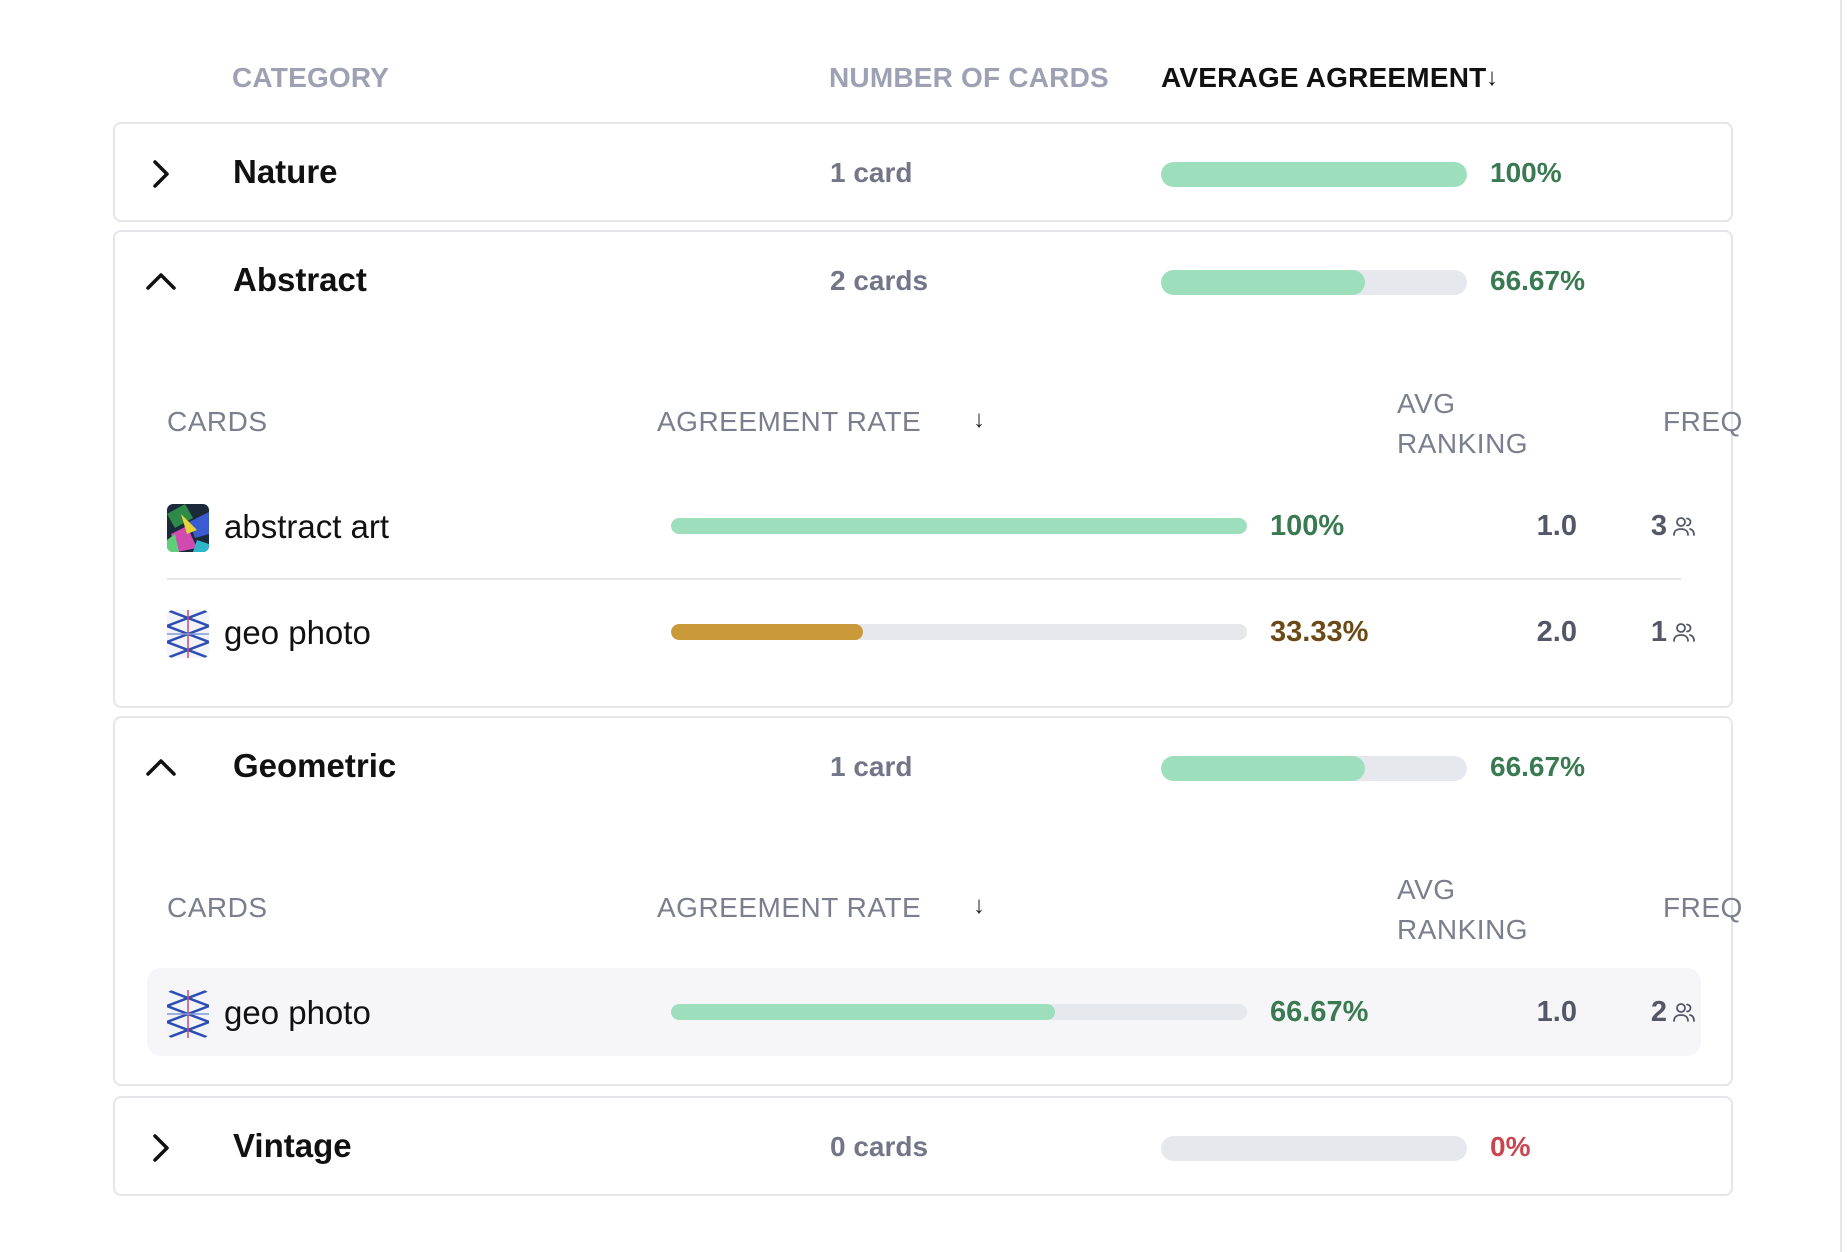  Describe the element at coordinates (1658, 1012) in the screenshot. I see `frequency-value: 2` at that location.